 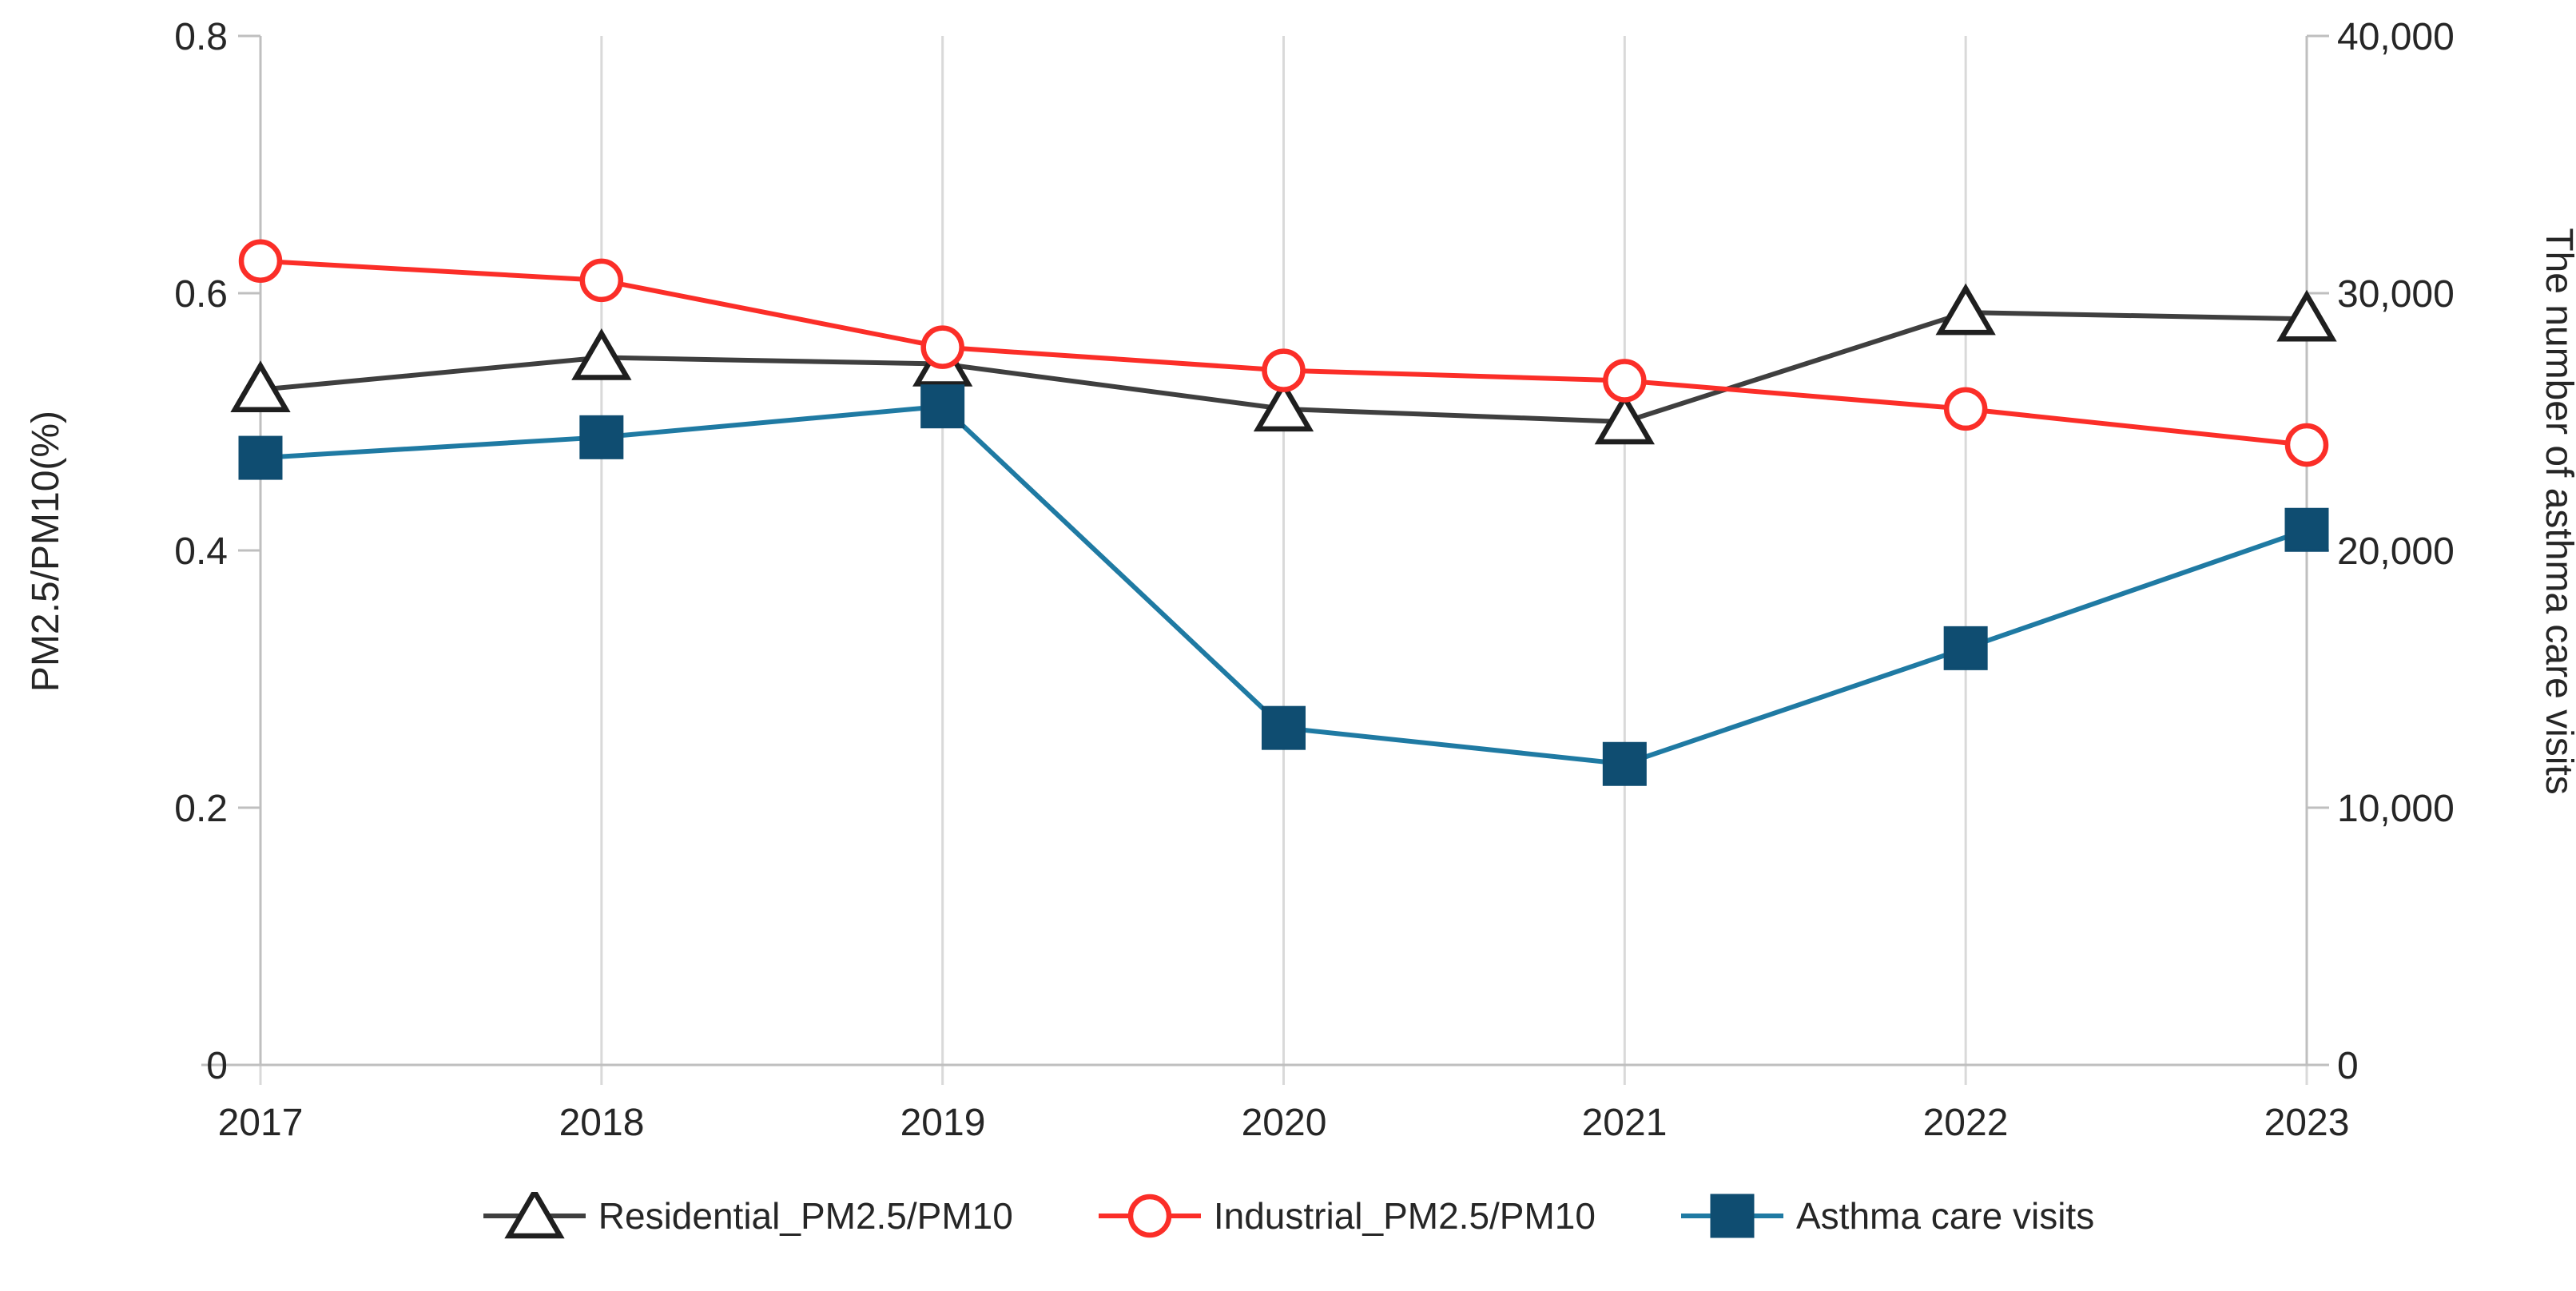 I want to click on asthma-series-swatch-icon, so click(x=1731, y=1216).